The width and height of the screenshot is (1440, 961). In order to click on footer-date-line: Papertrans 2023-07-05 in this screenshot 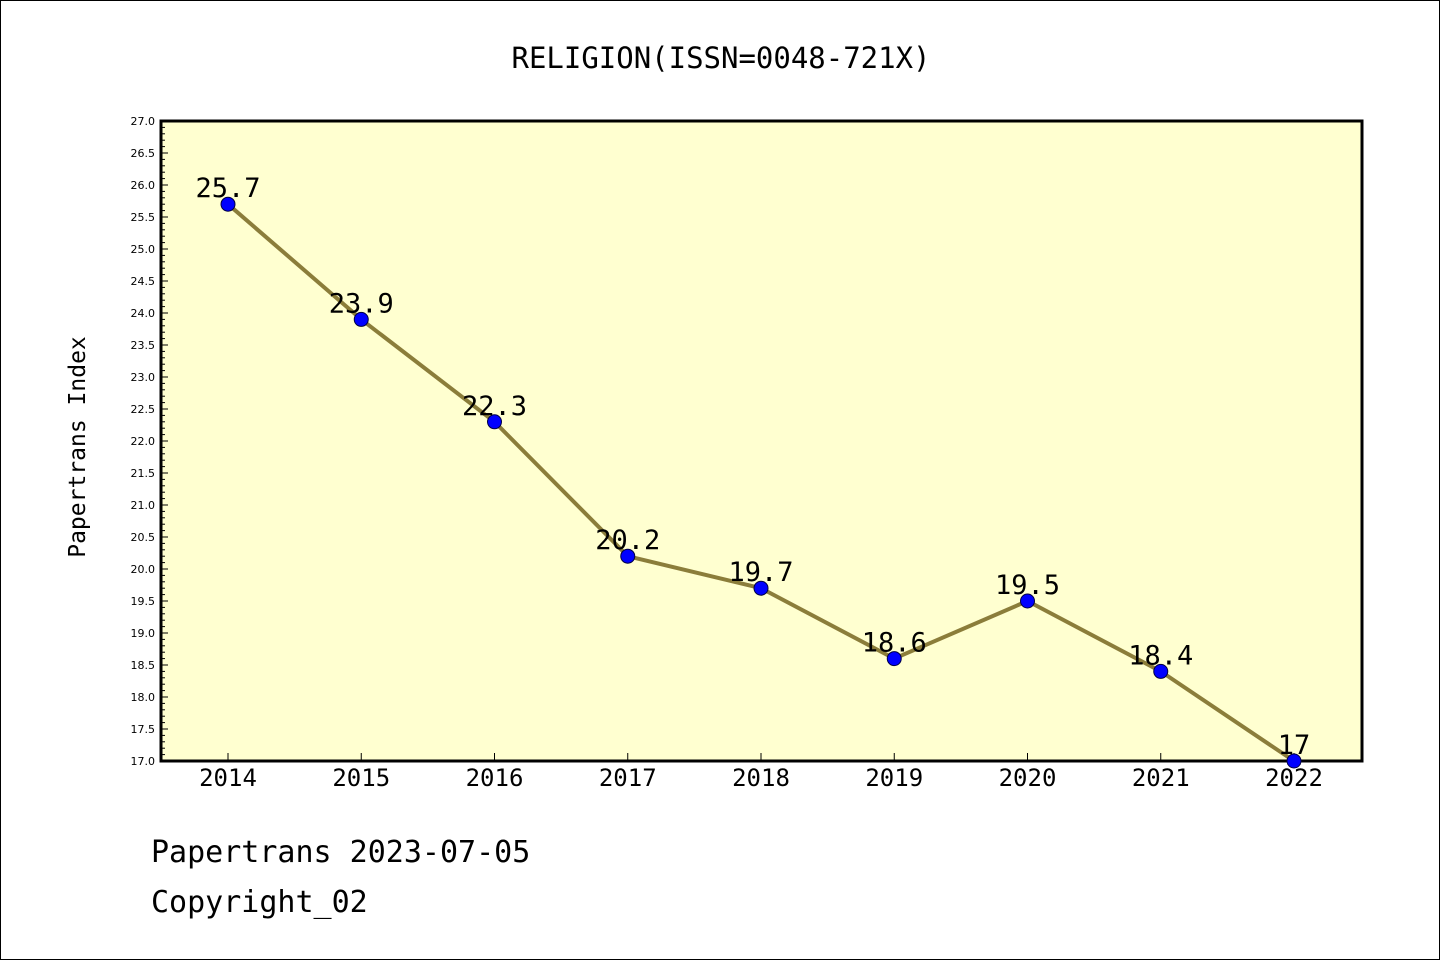, I will do `click(341, 852)`.